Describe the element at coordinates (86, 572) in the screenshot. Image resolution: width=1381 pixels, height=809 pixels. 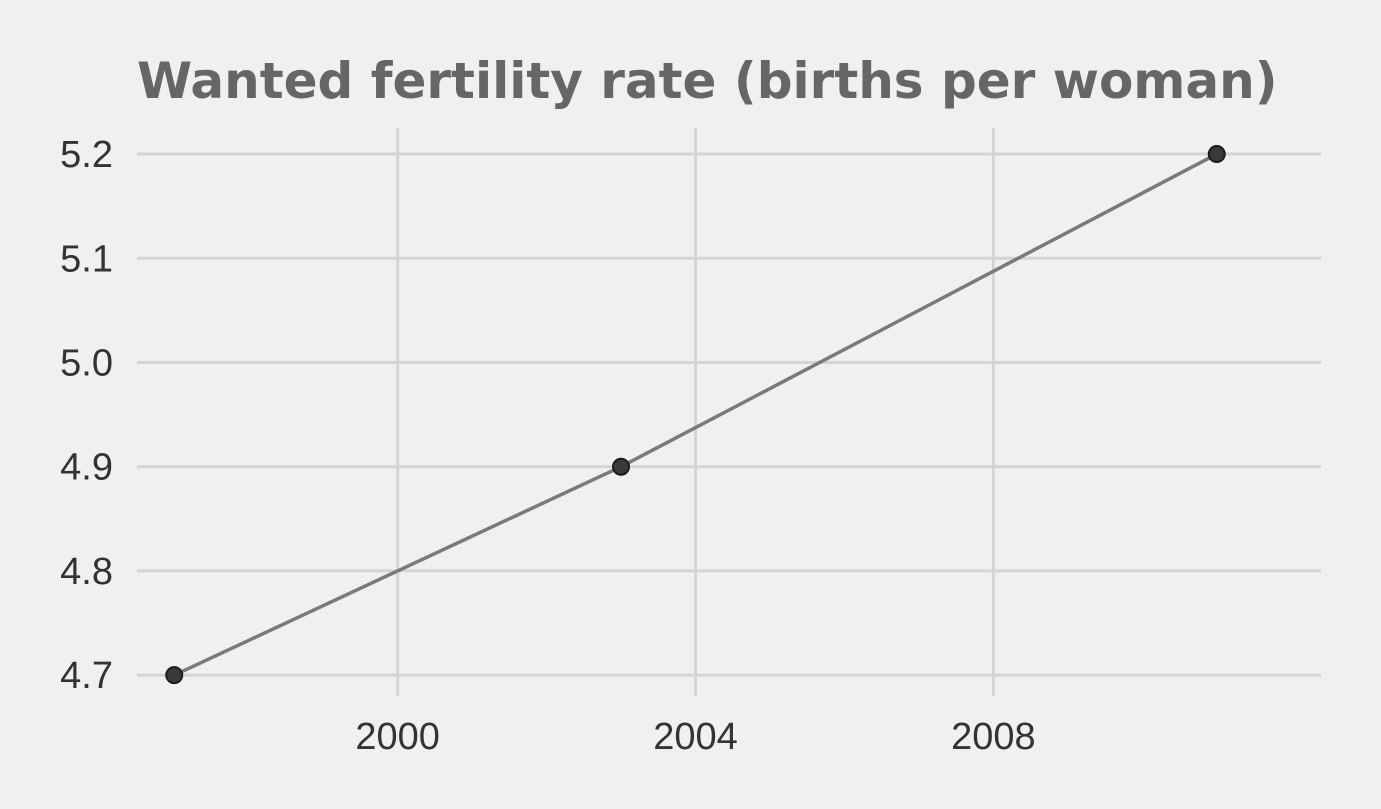
I see `y-tick-label: 4.8` at that location.